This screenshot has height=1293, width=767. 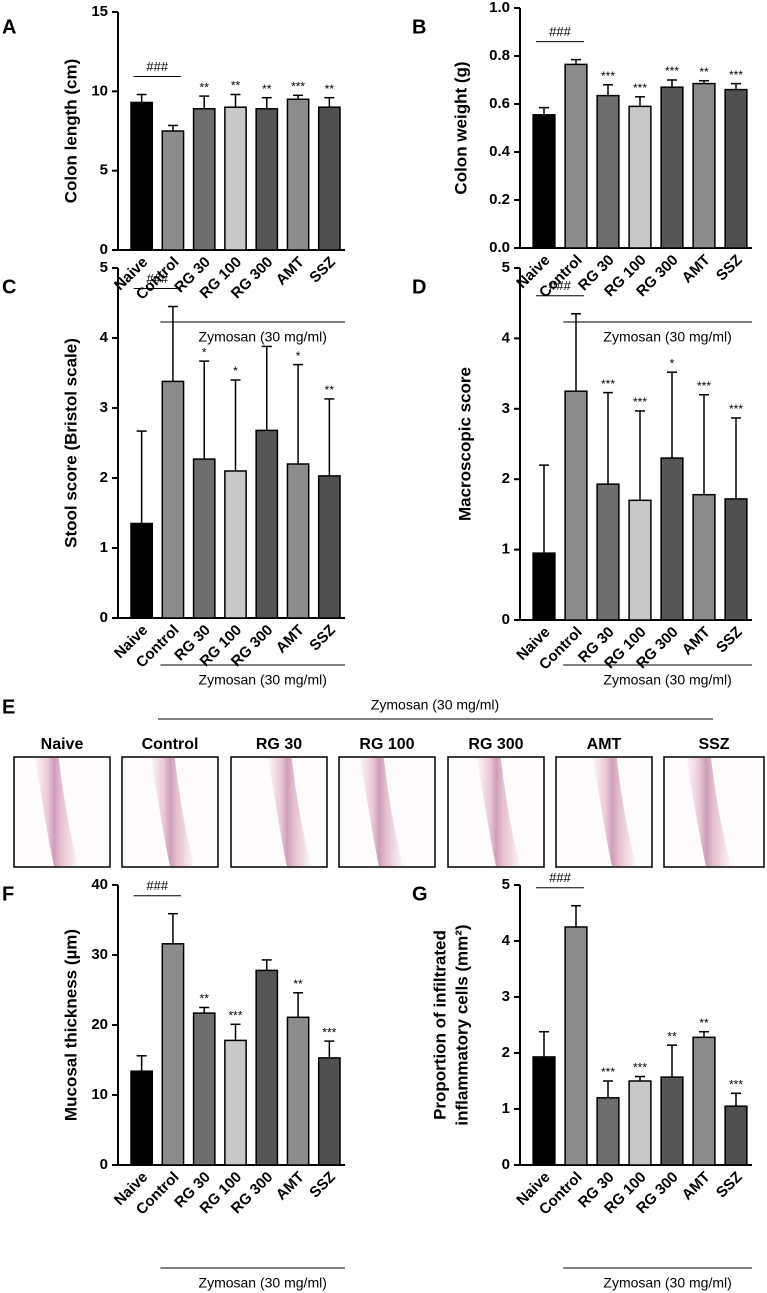 I want to click on panel-label: F, so click(x=8, y=894).